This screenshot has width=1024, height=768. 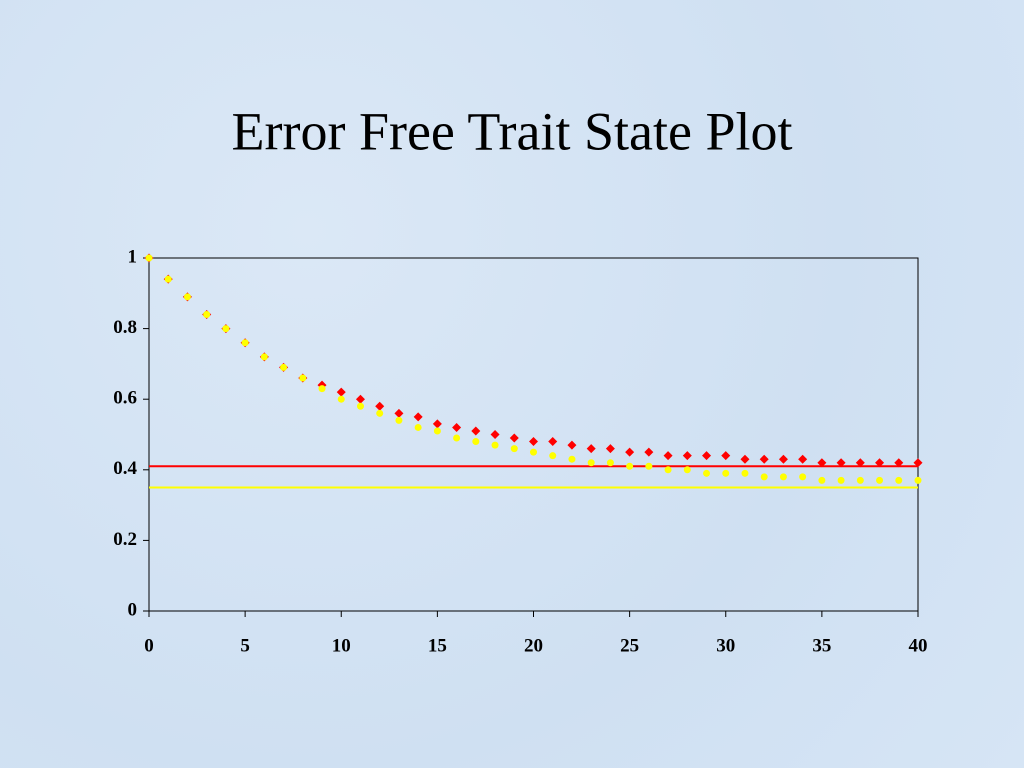 What do you see at coordinates (533, 645) in the screenshot?
I see `x-tick-label: 20` at bounding box center [533, 645].